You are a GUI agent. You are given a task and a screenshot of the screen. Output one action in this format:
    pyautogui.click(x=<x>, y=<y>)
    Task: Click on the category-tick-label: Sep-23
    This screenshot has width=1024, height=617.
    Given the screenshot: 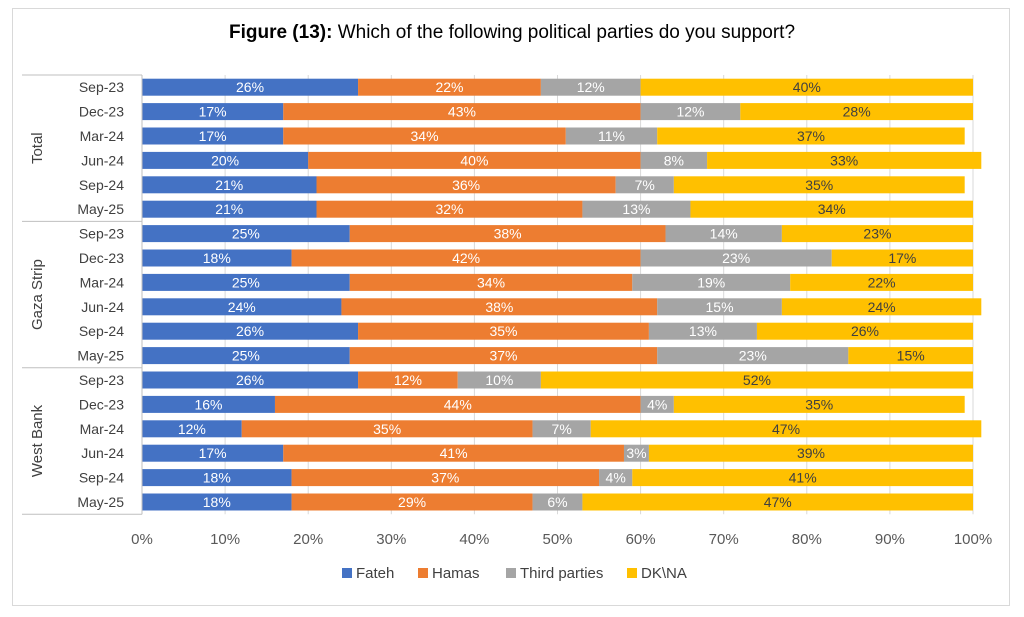 What is the action you would take?
    pyautogui.click(x=101, y=380)
    